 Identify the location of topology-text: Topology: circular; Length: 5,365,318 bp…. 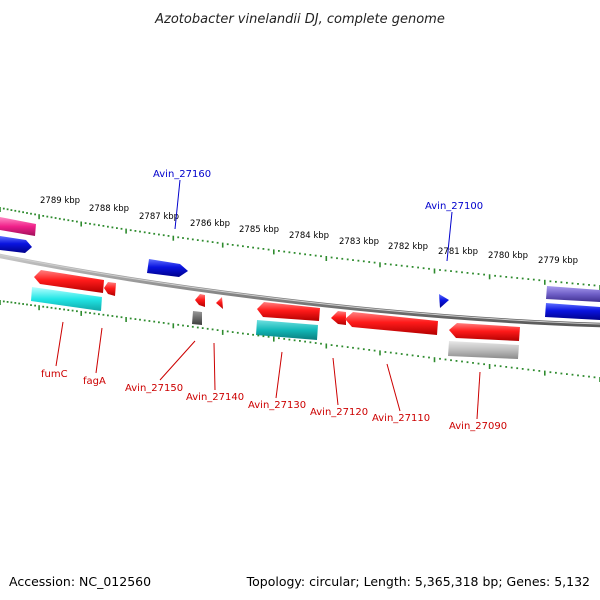
(418, 581).